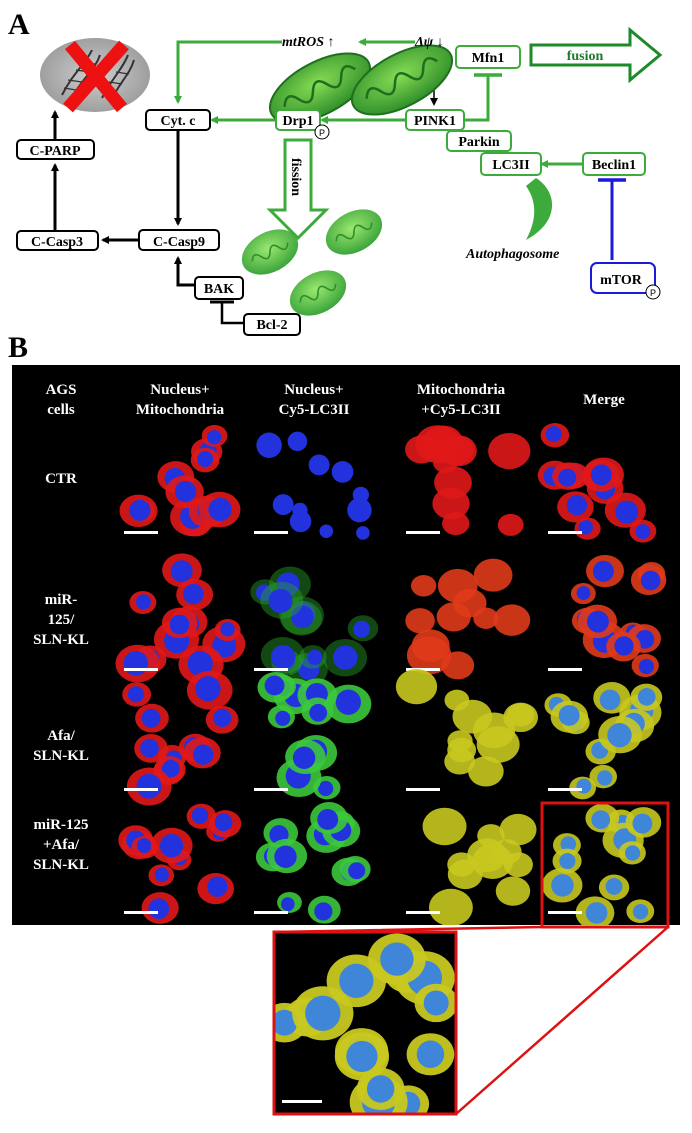 Image resolution: width=692 pixels, height=1133 pixels. What do you see at coordinates (511, 164) in the screenshot?
I see `node-lc3ii: LC3II` at bounding box center [511, 164].